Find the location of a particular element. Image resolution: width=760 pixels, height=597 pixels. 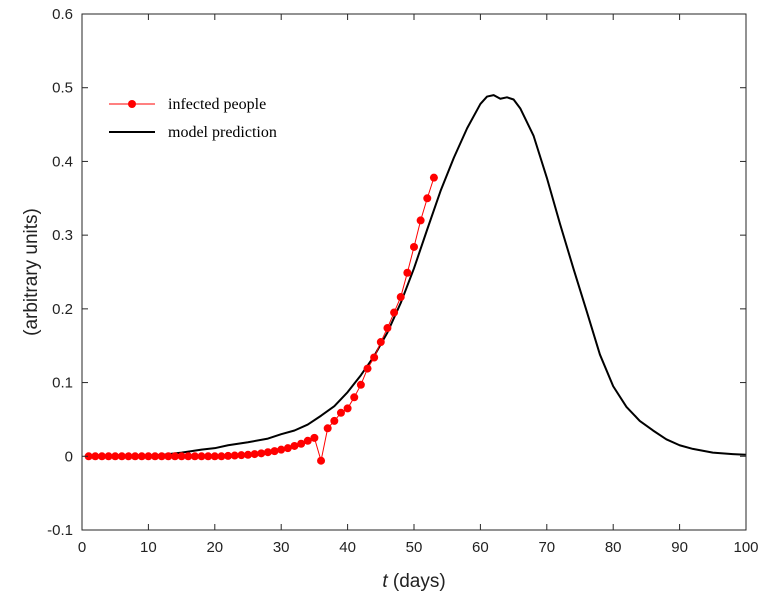

y-tick-label: -0.1 is located at coordinates (60, 530).